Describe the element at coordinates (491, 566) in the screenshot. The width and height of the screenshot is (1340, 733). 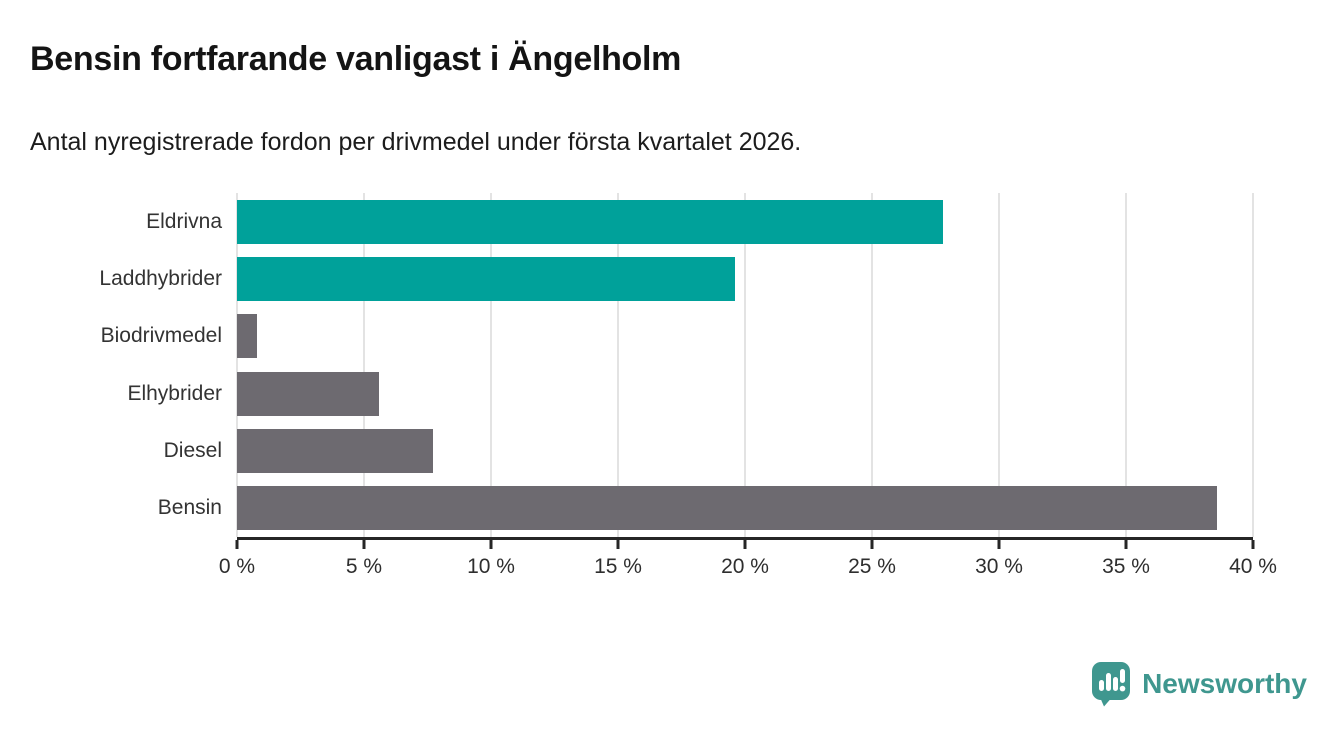
I see `x-axis-tick-label: 10 %` at that location.